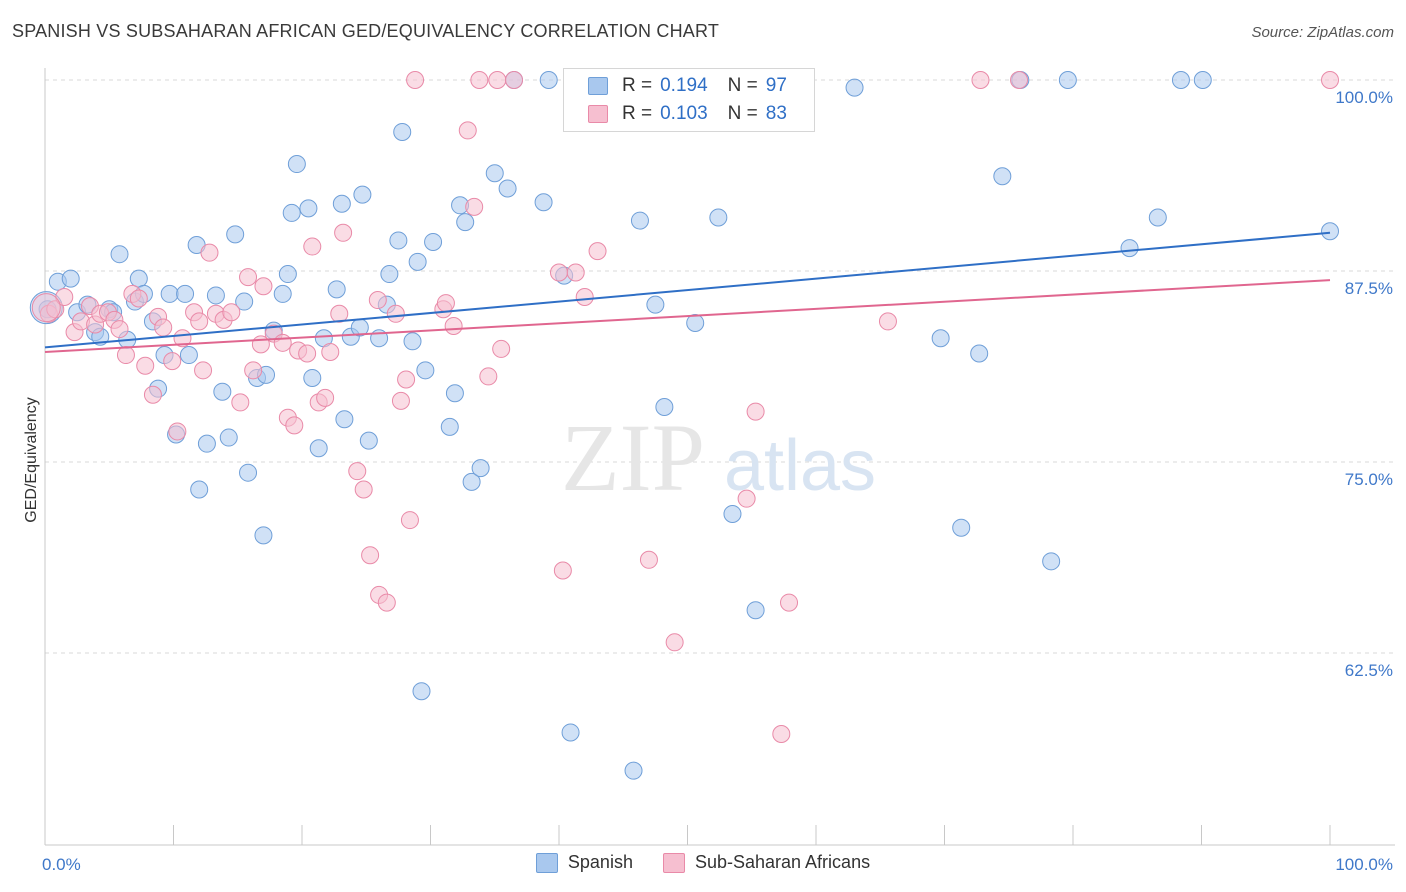  I want to click on legend-r-value: 0.194, so click(684, 85).